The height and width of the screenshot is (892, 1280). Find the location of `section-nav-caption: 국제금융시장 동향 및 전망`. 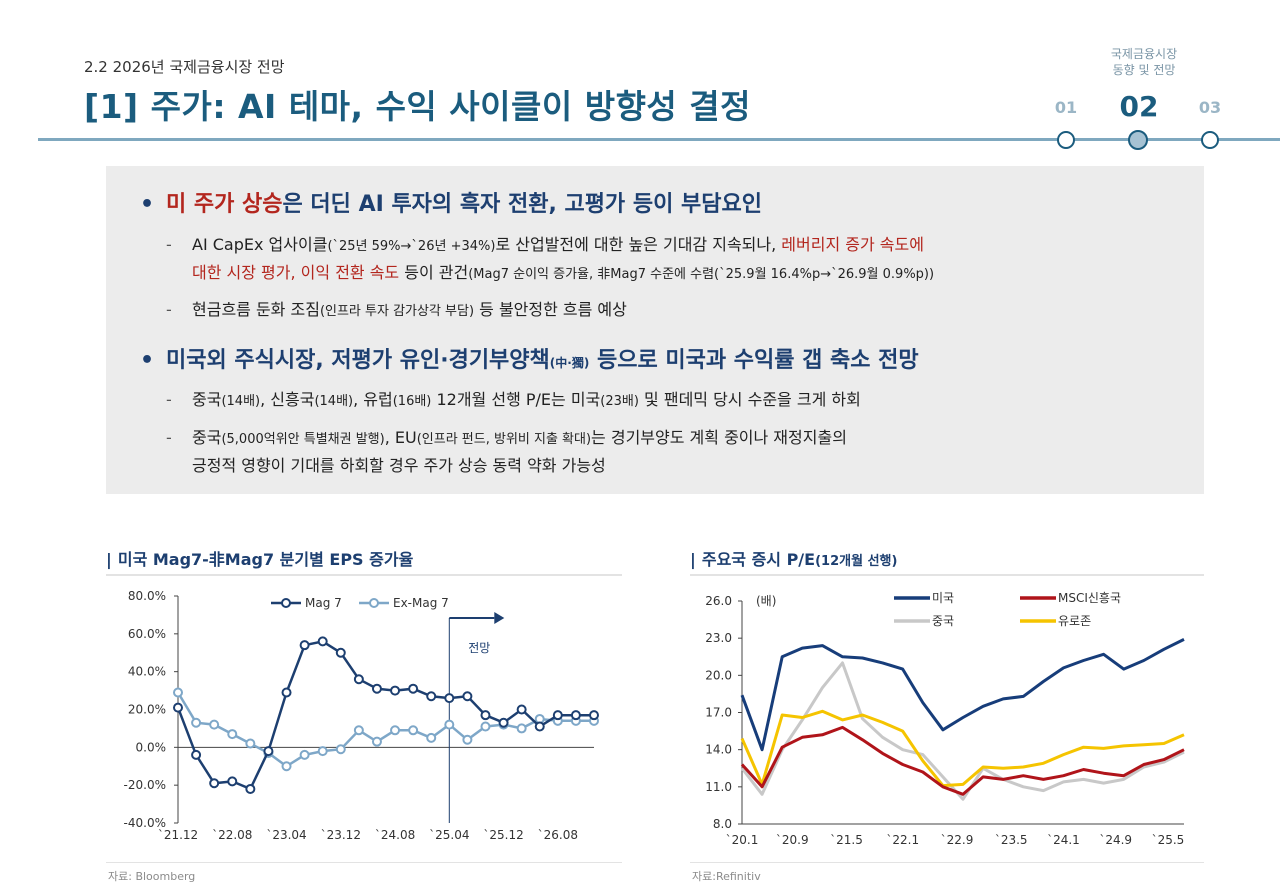

section-nav-caption: 국제금융시장 동향 및 전망 is located at coordinates (1144, 62).